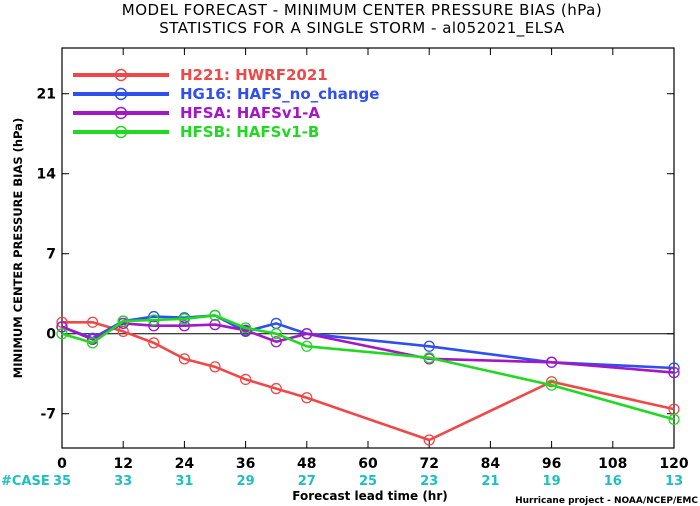 Image resolution: width=700 pixels, height=506 pixels. I want to click on x-tick-label: 84, so click(491, 464).